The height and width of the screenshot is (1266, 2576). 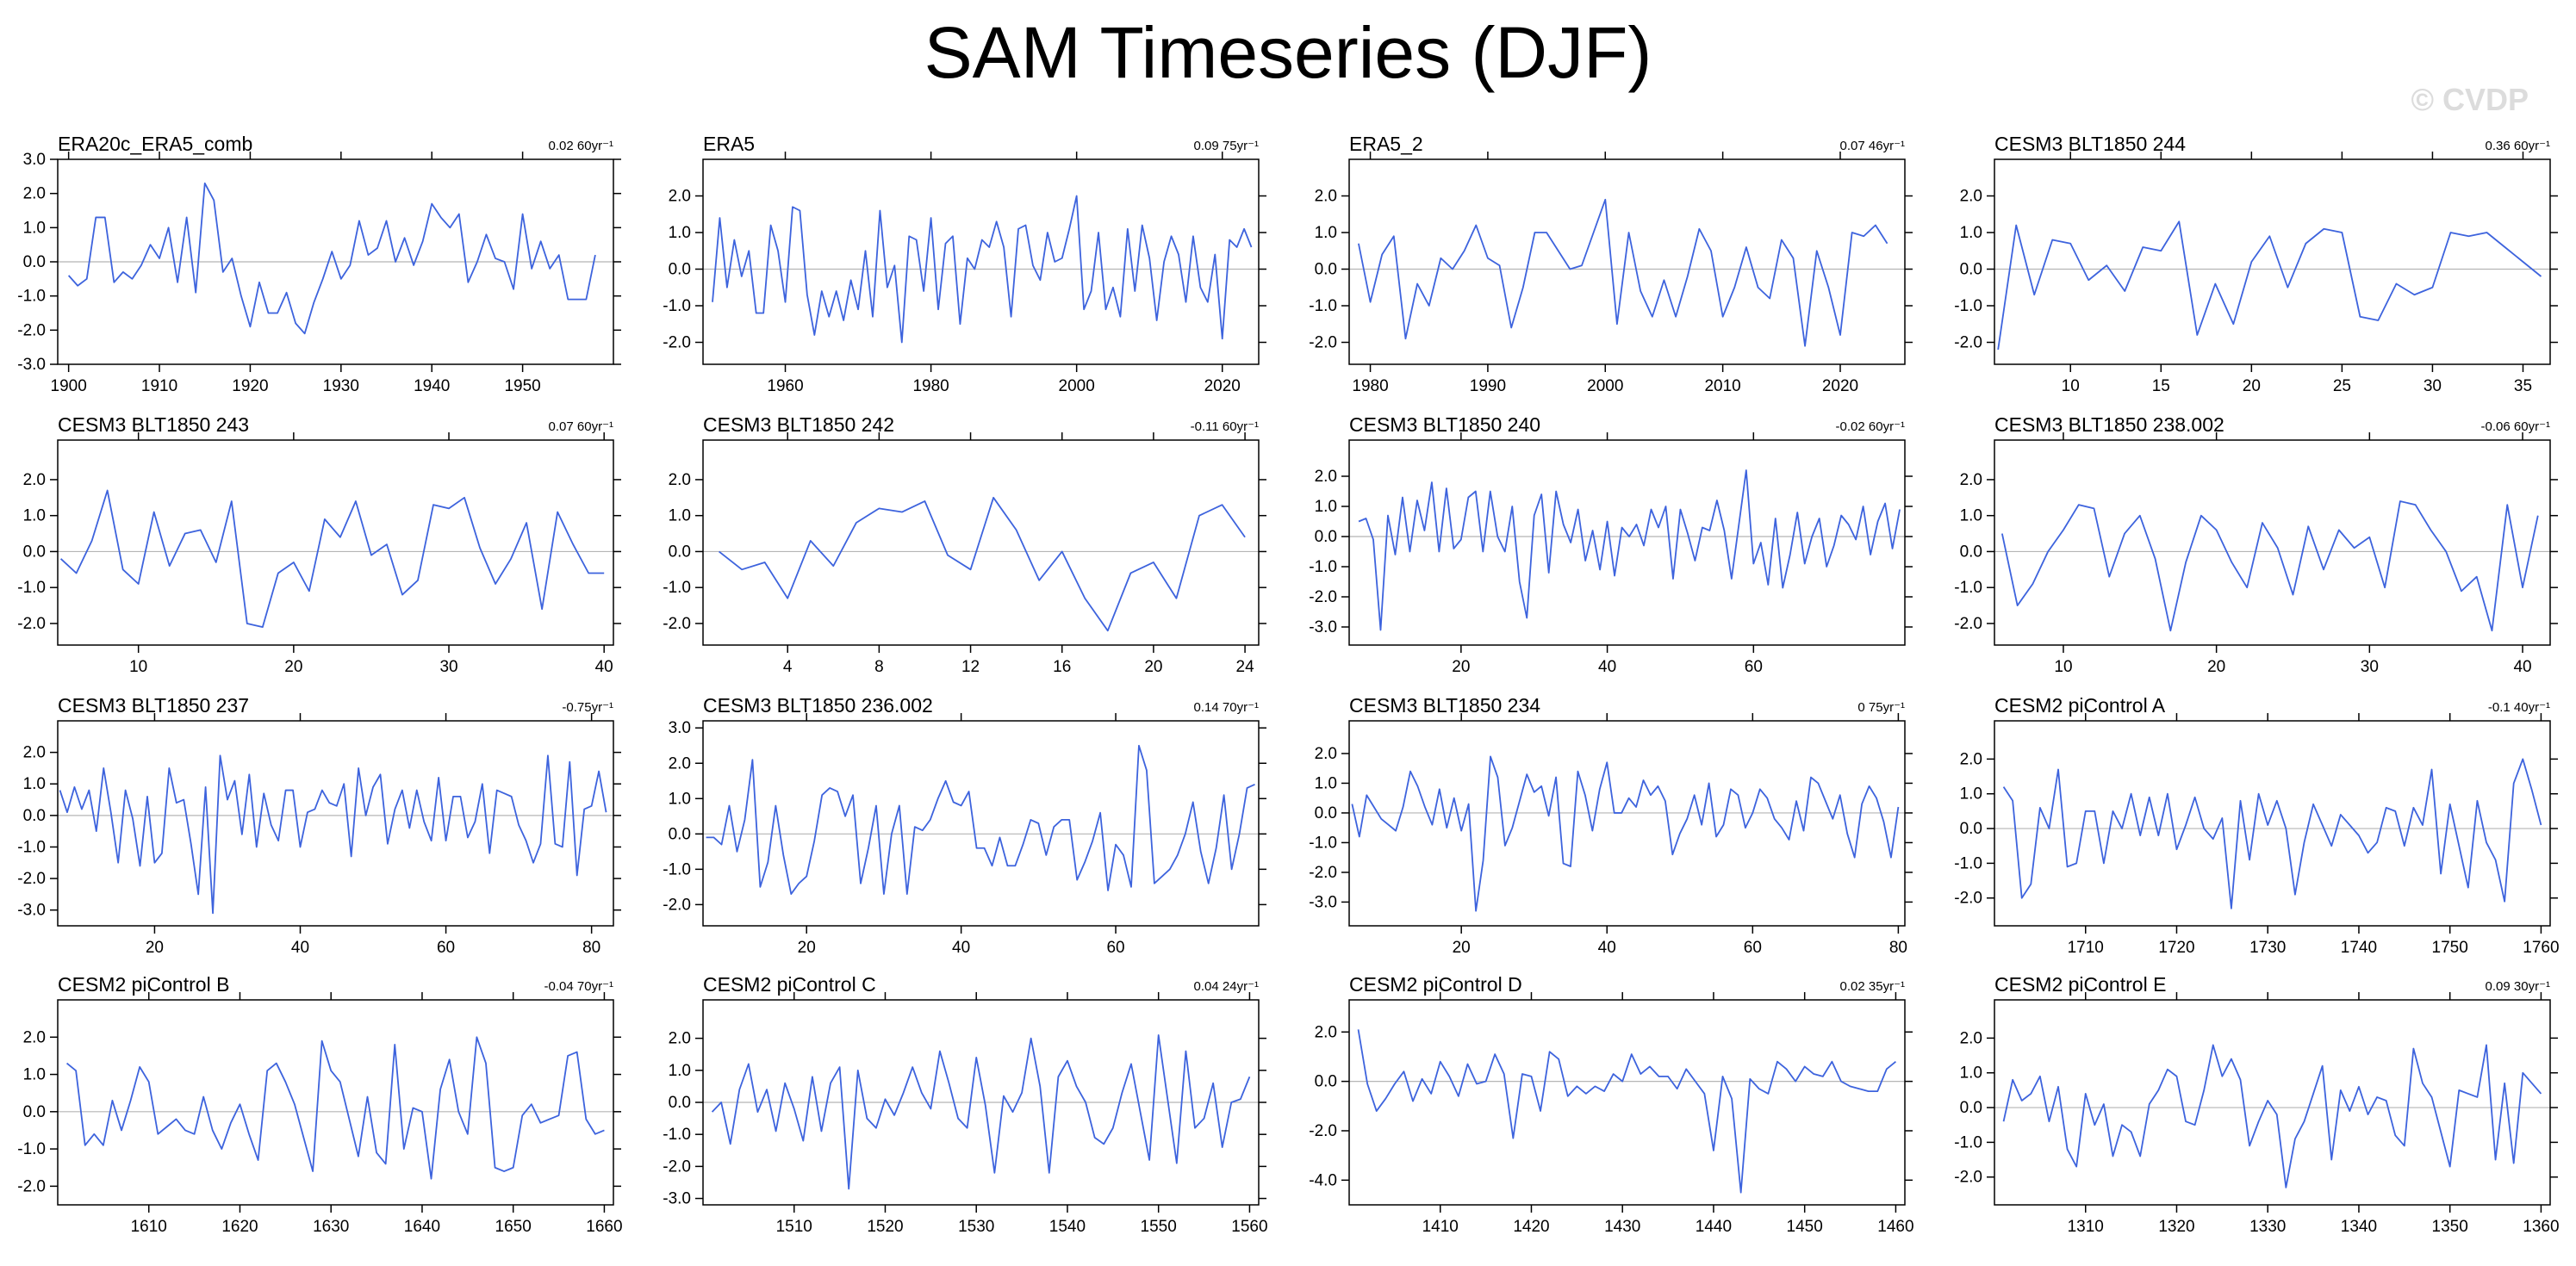 What do you see at coordinates (1077, 386) in the screenshot?
I see `x-tick-label: 2000` at bounding box center [1077, 386].